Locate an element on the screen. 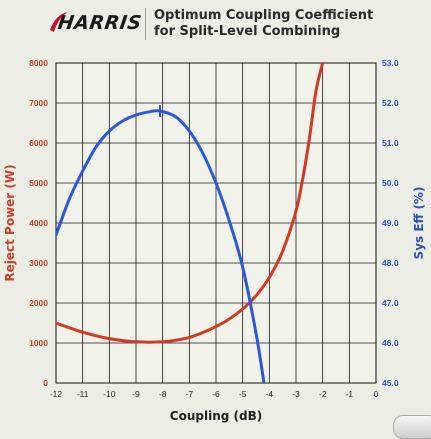 This screenshot has width=431, height=439. harris-logo: HARRIS is located at coordinates (96, 23).